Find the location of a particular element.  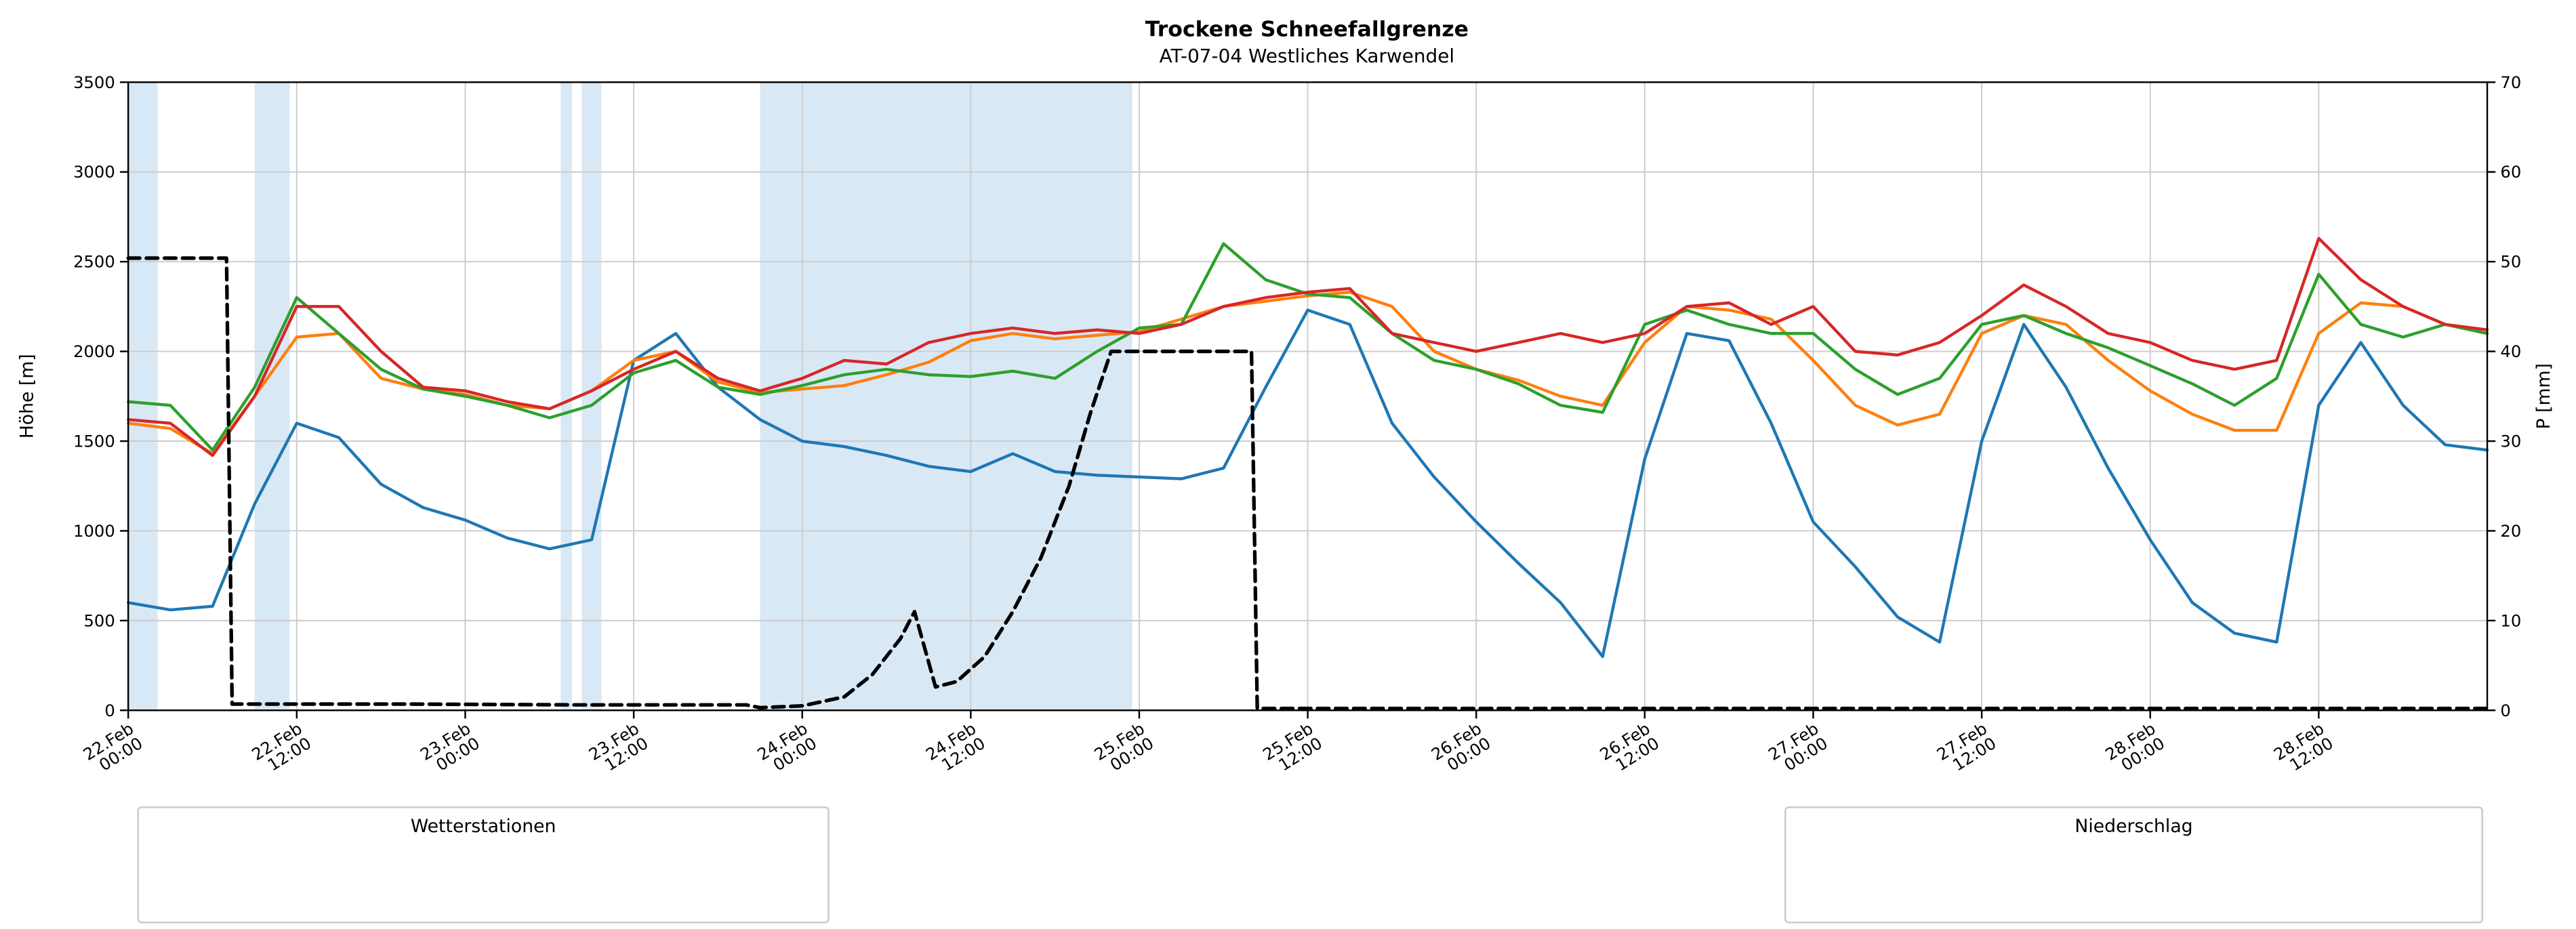

y-right-tick-label: 40 is located at coordinates (2510, 351).